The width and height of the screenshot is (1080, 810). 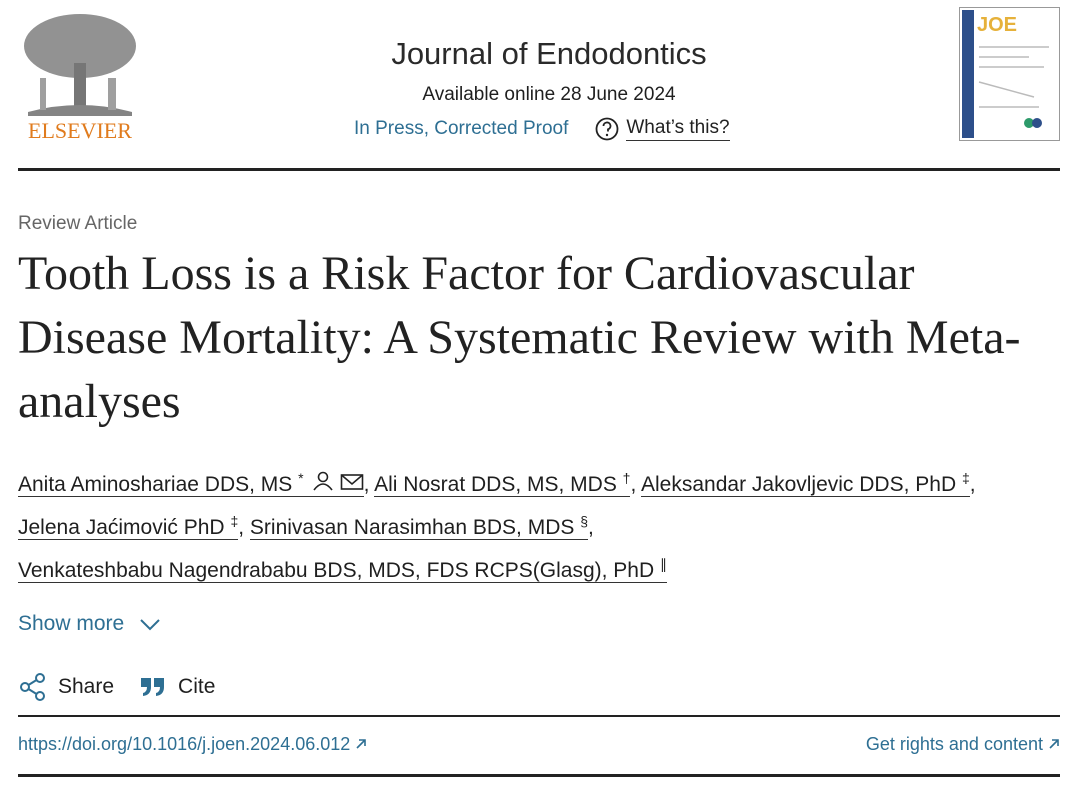 I want to click on author-name: Ali Nosrat DDS, MS, MDS, so click(x=495, y=484).